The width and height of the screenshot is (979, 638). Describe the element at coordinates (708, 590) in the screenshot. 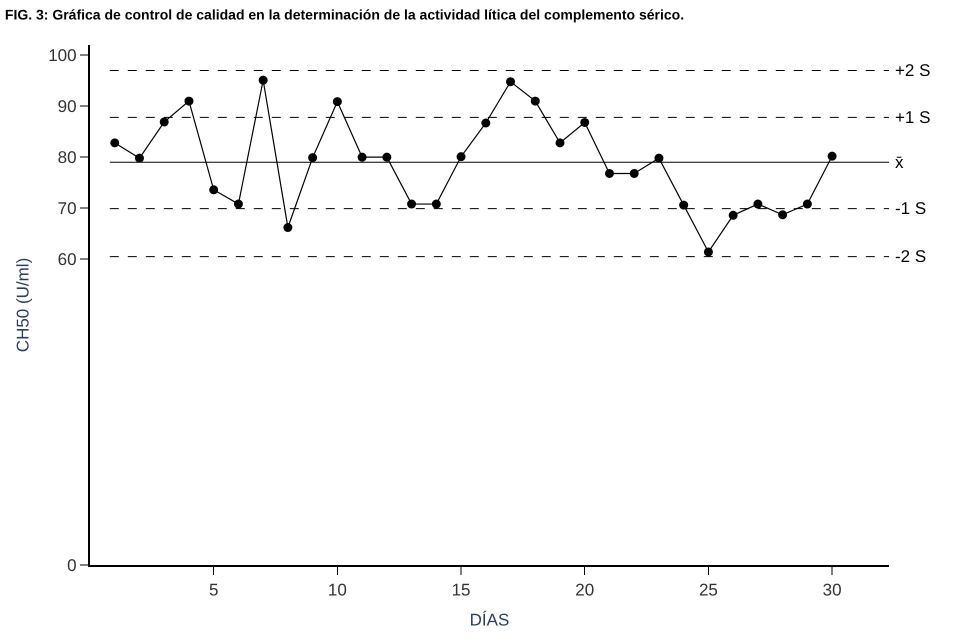

I see `x-tick-label: 25` at that location.